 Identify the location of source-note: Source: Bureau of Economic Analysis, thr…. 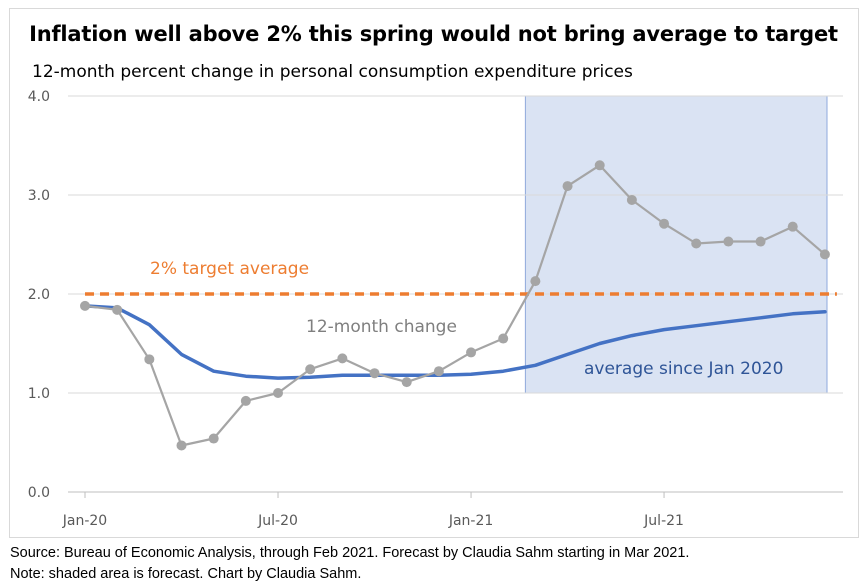
(350, 553).